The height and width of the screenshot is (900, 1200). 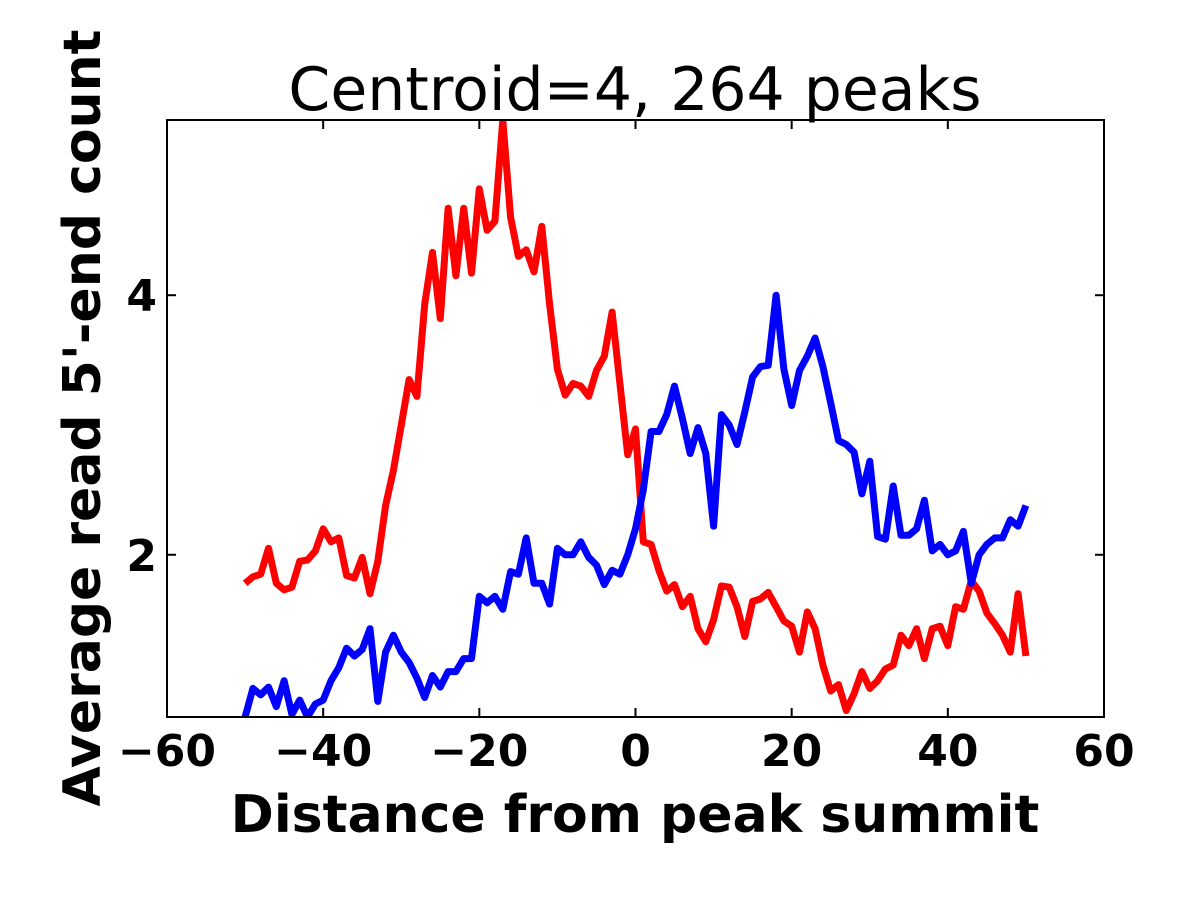 I want to click on chart-title: Centroid=4, 264 peaks, so click(x=634, y=90).